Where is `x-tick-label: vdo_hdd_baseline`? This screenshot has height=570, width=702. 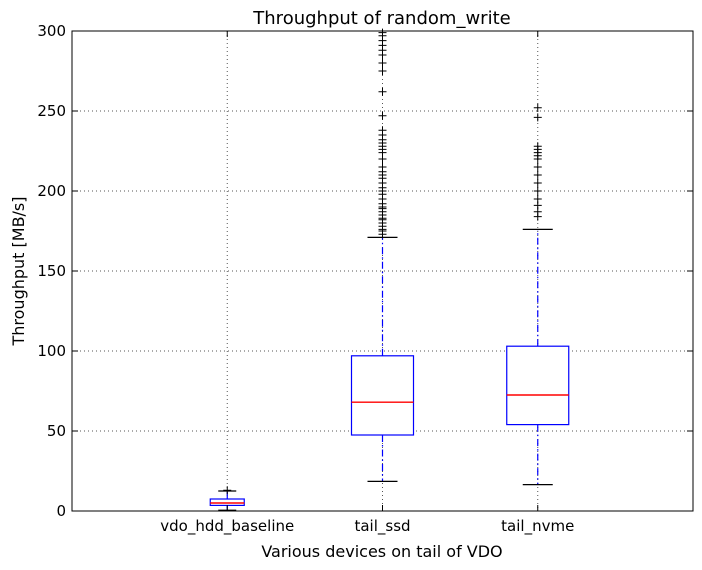 x-tick-label: vdo_hdd_baseline is located at coordinates (227, 526).